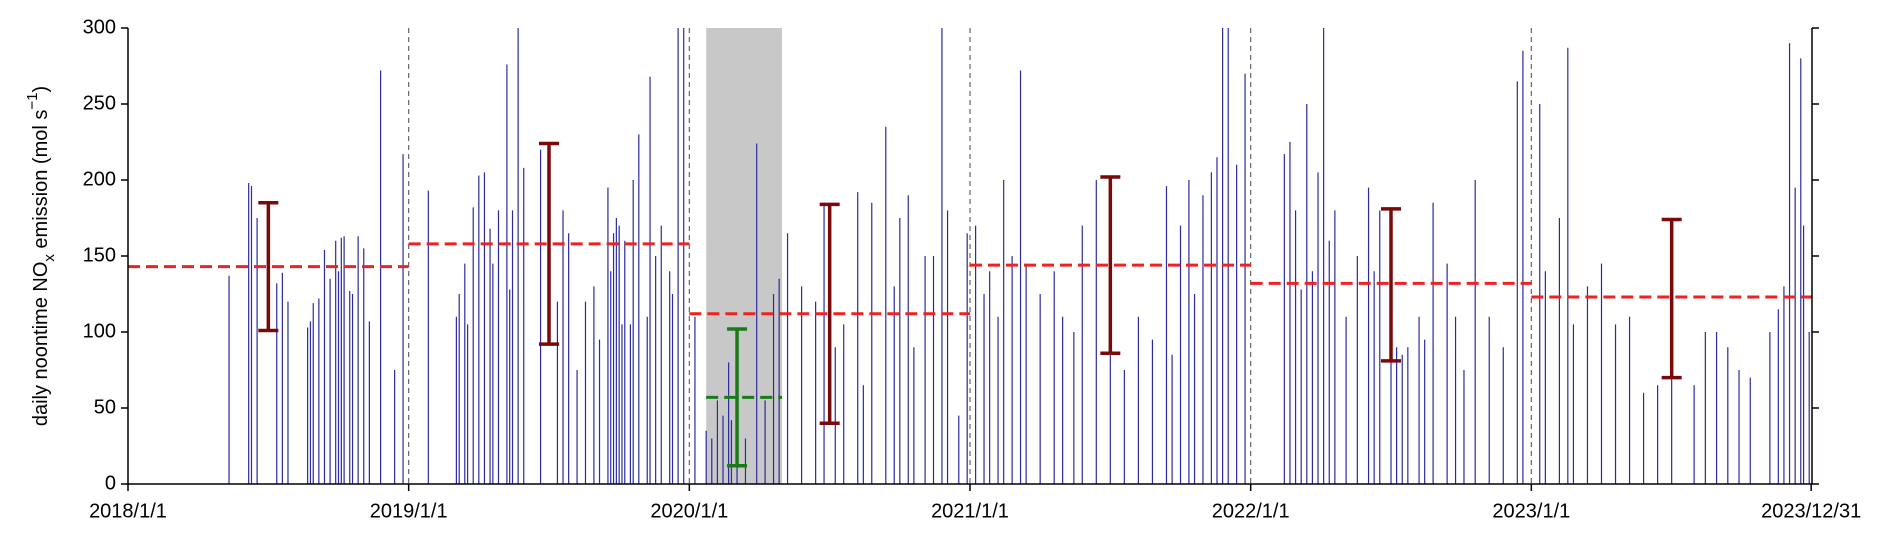 The width and height of the screenshot is (1892, 541). What do you see at coordinates (49, 258) in the screenshot?
I see `y-label-sub: x` at bounding box center [49, 258].